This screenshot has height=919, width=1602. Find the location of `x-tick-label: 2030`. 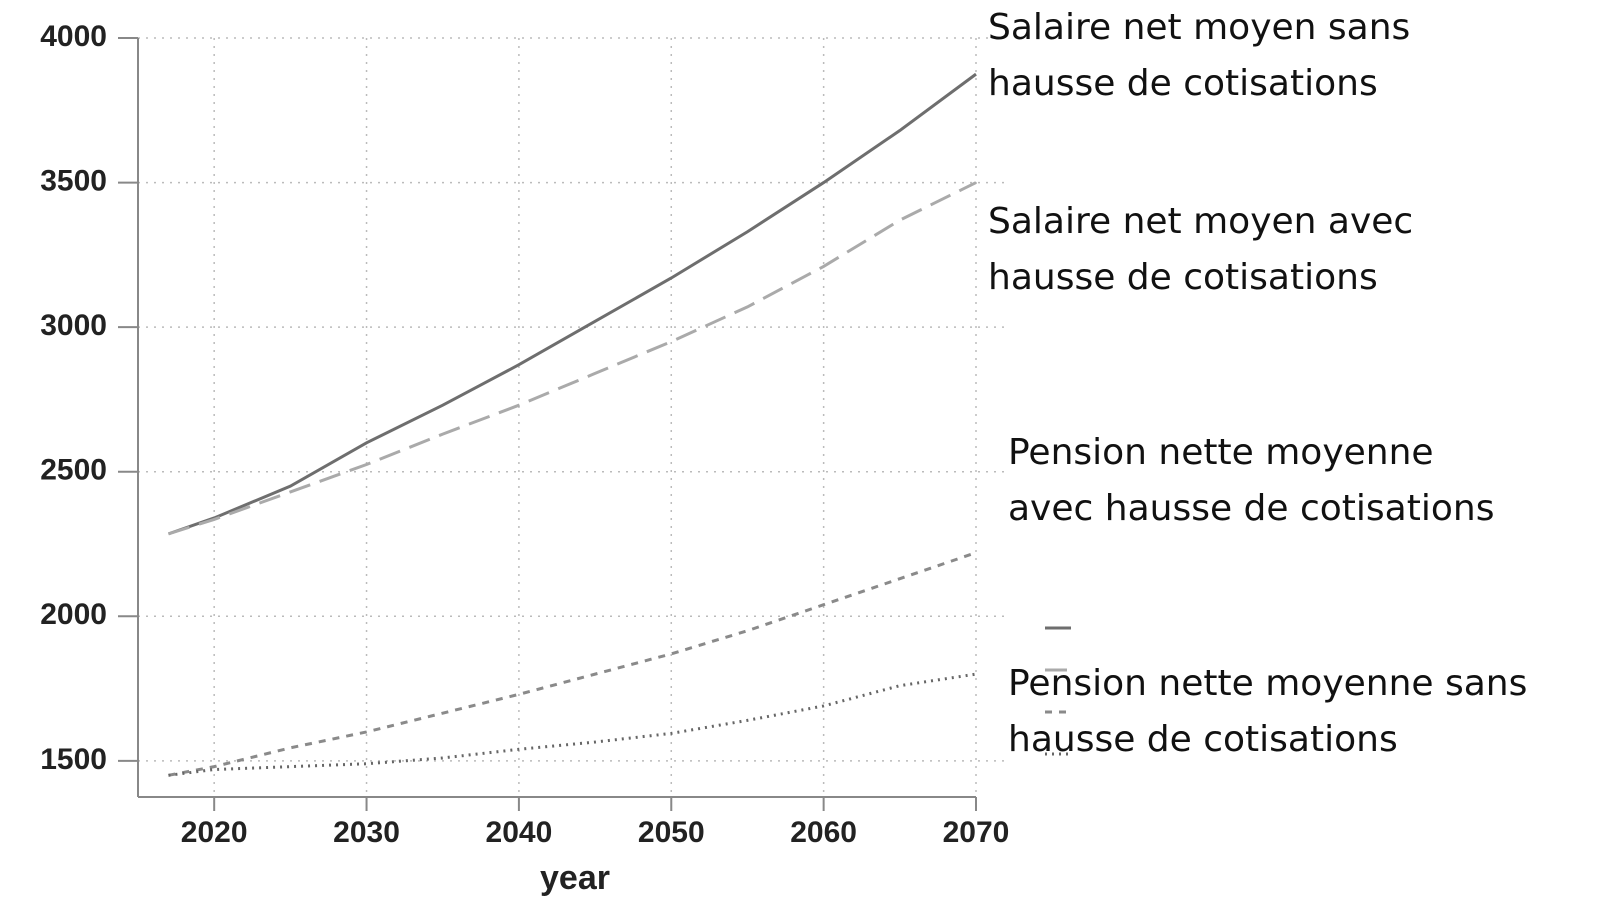

x-tick-label: 2030 is located at coordinates (366, 832).